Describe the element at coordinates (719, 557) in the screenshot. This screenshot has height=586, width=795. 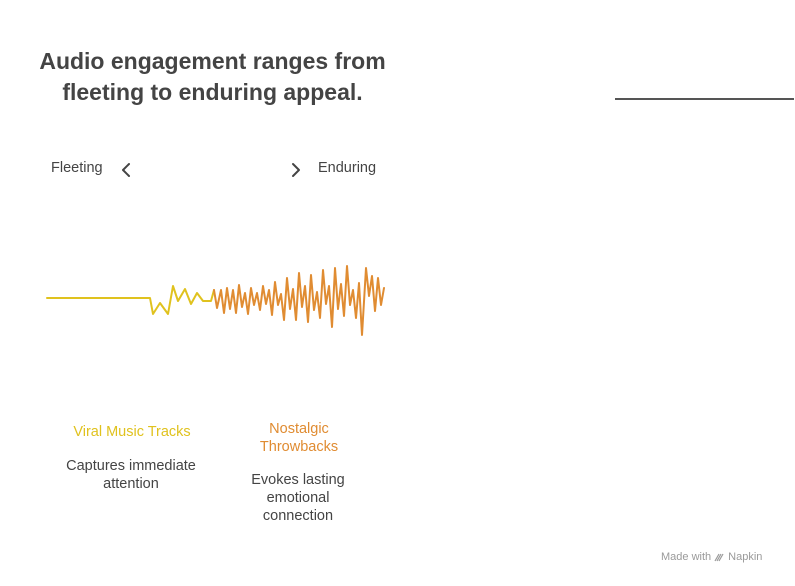
I see `napkin-logo-icon` at that location.